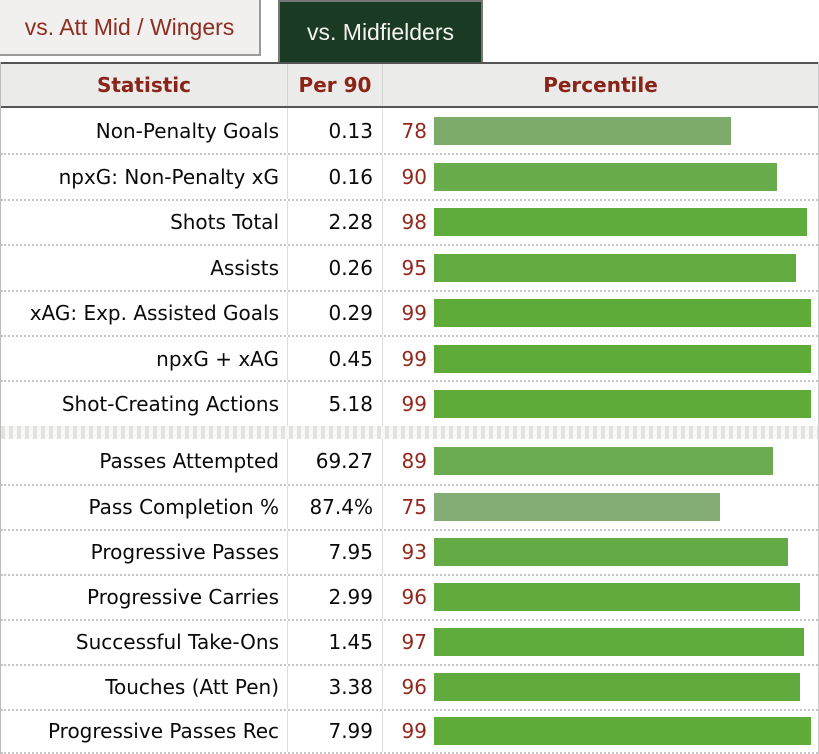 Image resolution: width=819 pixels, height=754 pixels. What do you see at coordinates (335, 507) in the screenshot?
I see `per90-value: 87.4%` at bounding box center [335, 507].